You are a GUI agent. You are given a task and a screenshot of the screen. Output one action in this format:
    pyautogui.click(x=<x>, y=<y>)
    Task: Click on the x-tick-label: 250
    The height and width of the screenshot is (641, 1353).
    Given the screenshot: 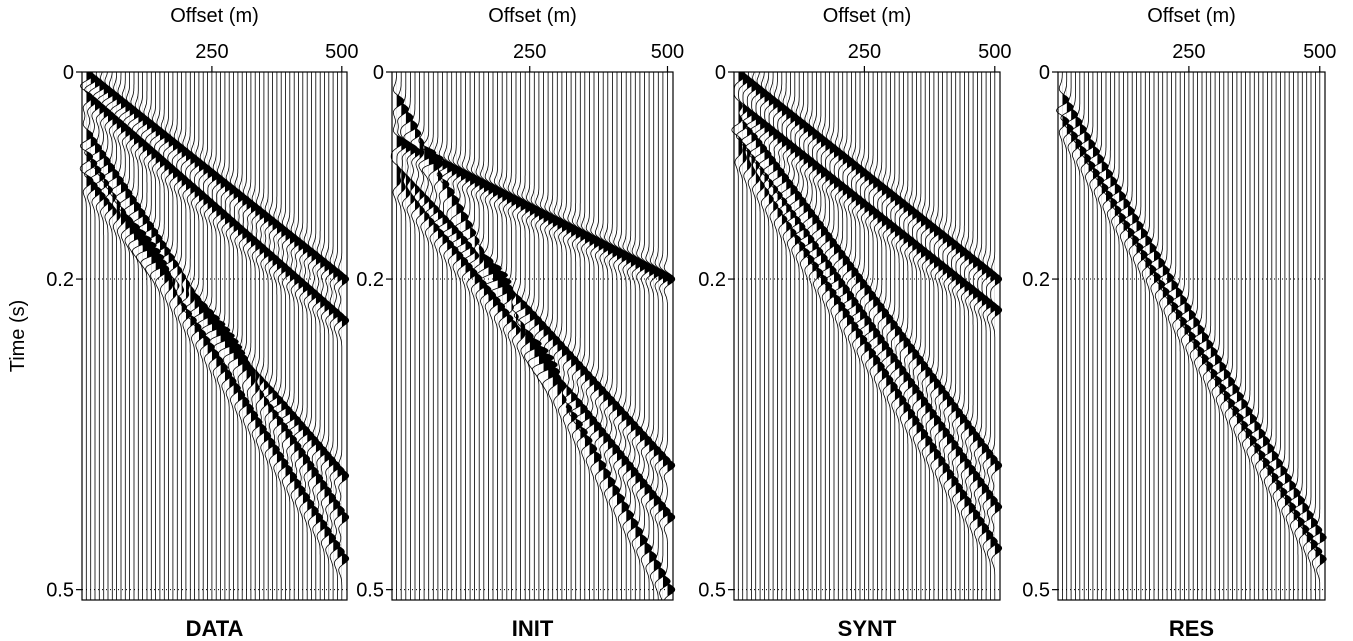 What is the action you would take?
    pyautogui.click(x=864, y=52)
    